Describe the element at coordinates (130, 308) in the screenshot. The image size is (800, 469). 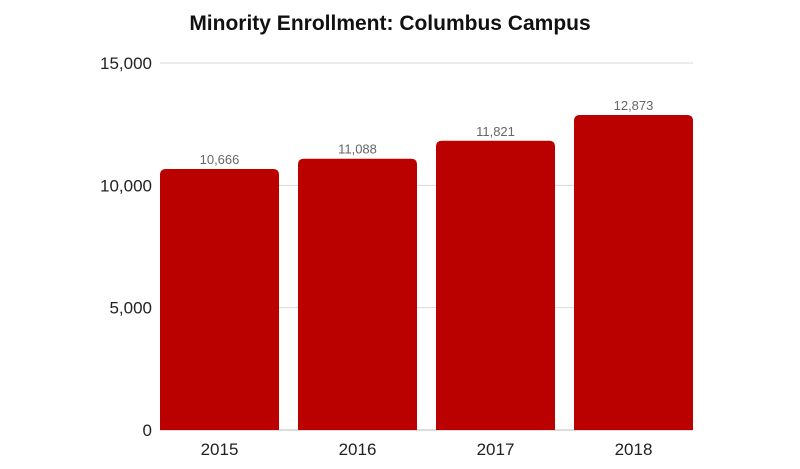
I see `y-tick-label: 5,000` at that location.